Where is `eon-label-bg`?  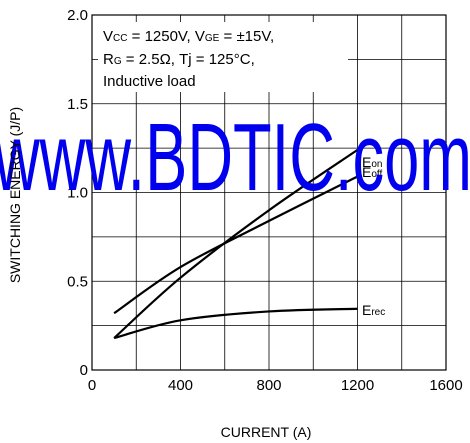
eon-label-bg is located at coordinates (368, 165).